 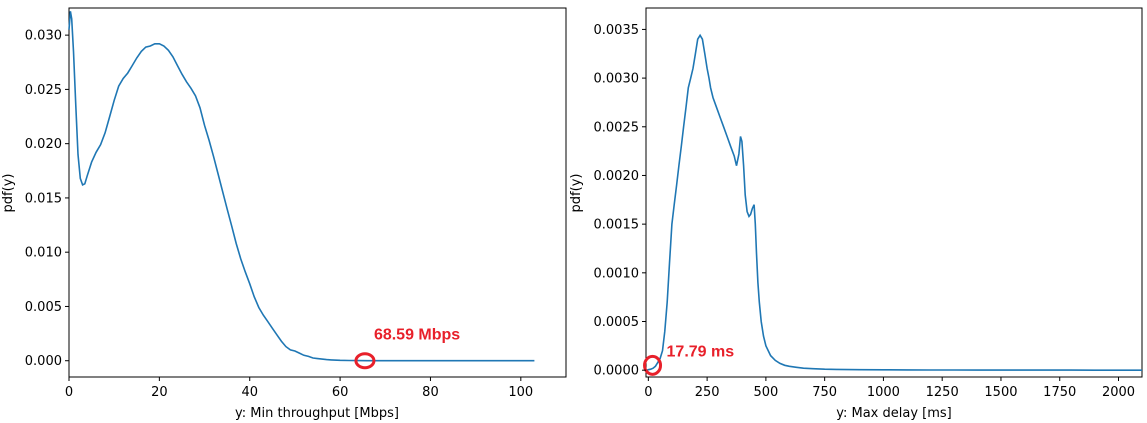 What do you see at coordinates (617, 79) in the screenshot?
I see `right-y-tick-label: 0.0030` at bounding box center [617, 79].